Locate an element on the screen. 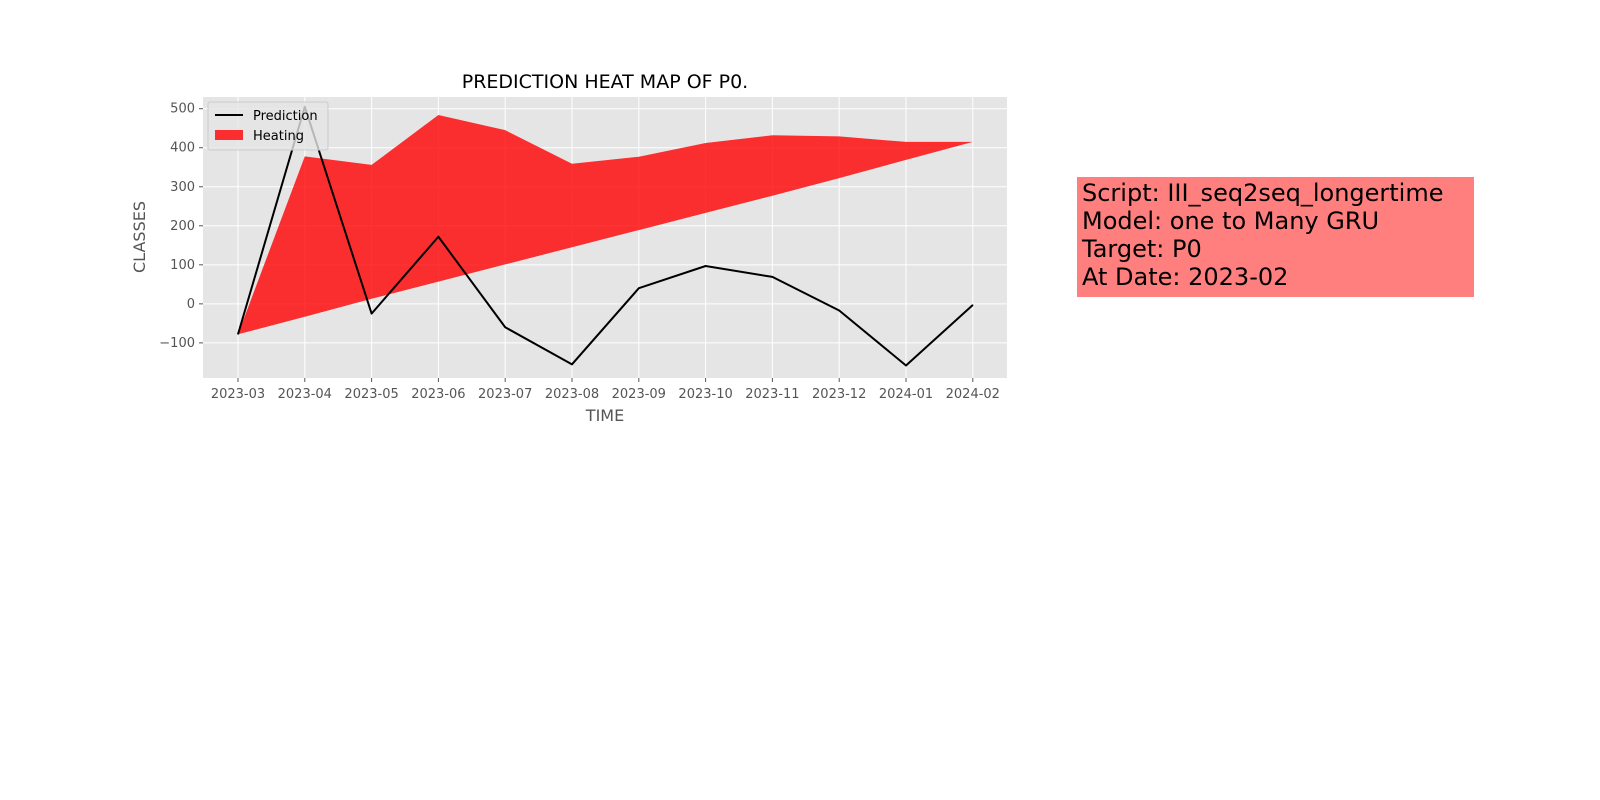 The image size is (1600, 800). info-script-line: Script: III_seq2seq_longertime is located at coordinates (1263, 193).